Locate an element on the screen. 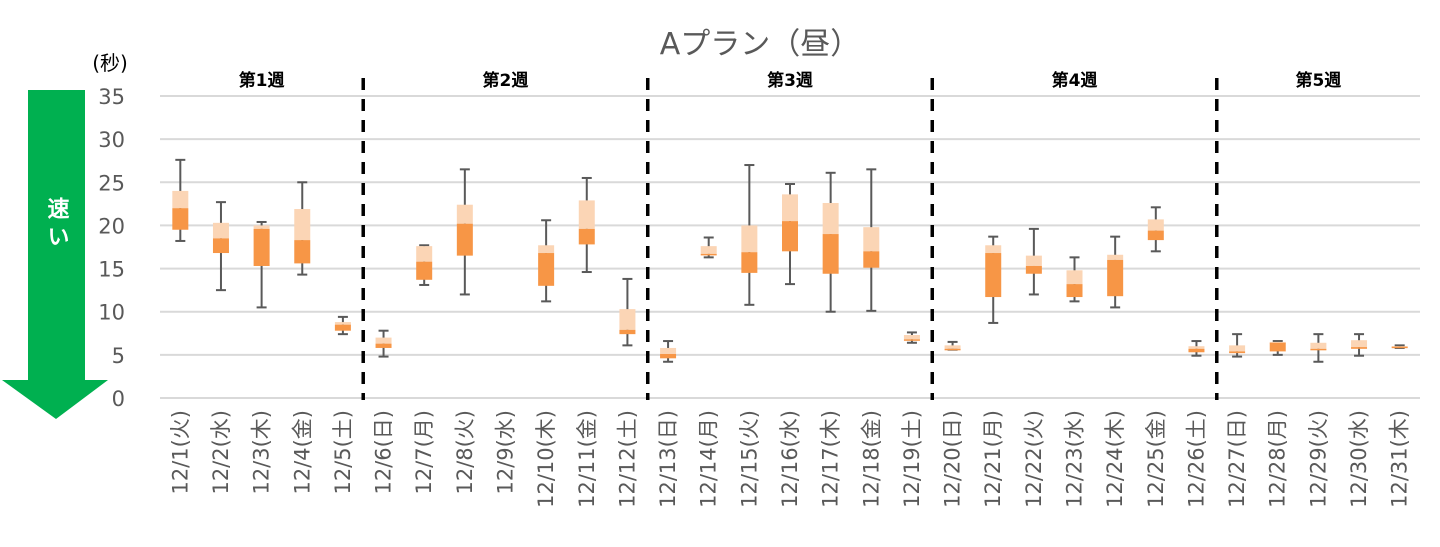 Image resolution: width=1440 pixels, height=547 pixels. x-tick-label: 12/16(水) is located at coordinates (790, 459).